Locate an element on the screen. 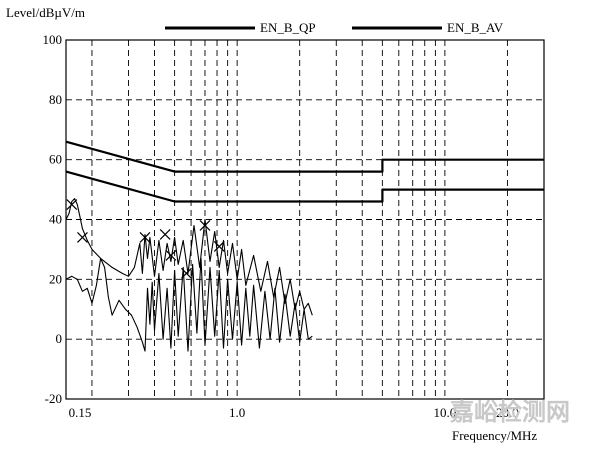  y-tick-label: 20 is located at coordinates (55, 278).